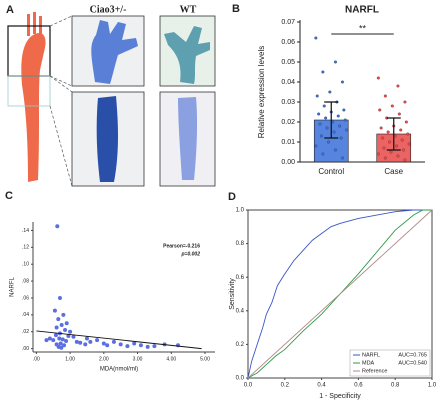  What do you see at coordinates (104, 359) in the screenshot?
I see `x-tick-label: 2.00` at bounding box center [104, 359].